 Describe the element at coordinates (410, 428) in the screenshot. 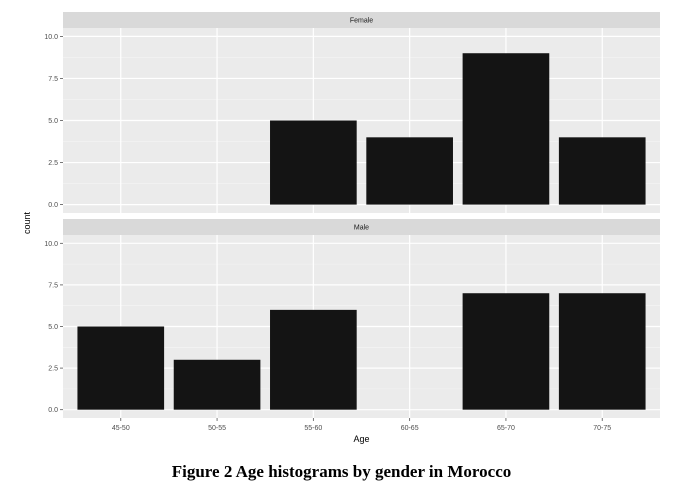

I see `x-tick-label: 60-65` at that location.